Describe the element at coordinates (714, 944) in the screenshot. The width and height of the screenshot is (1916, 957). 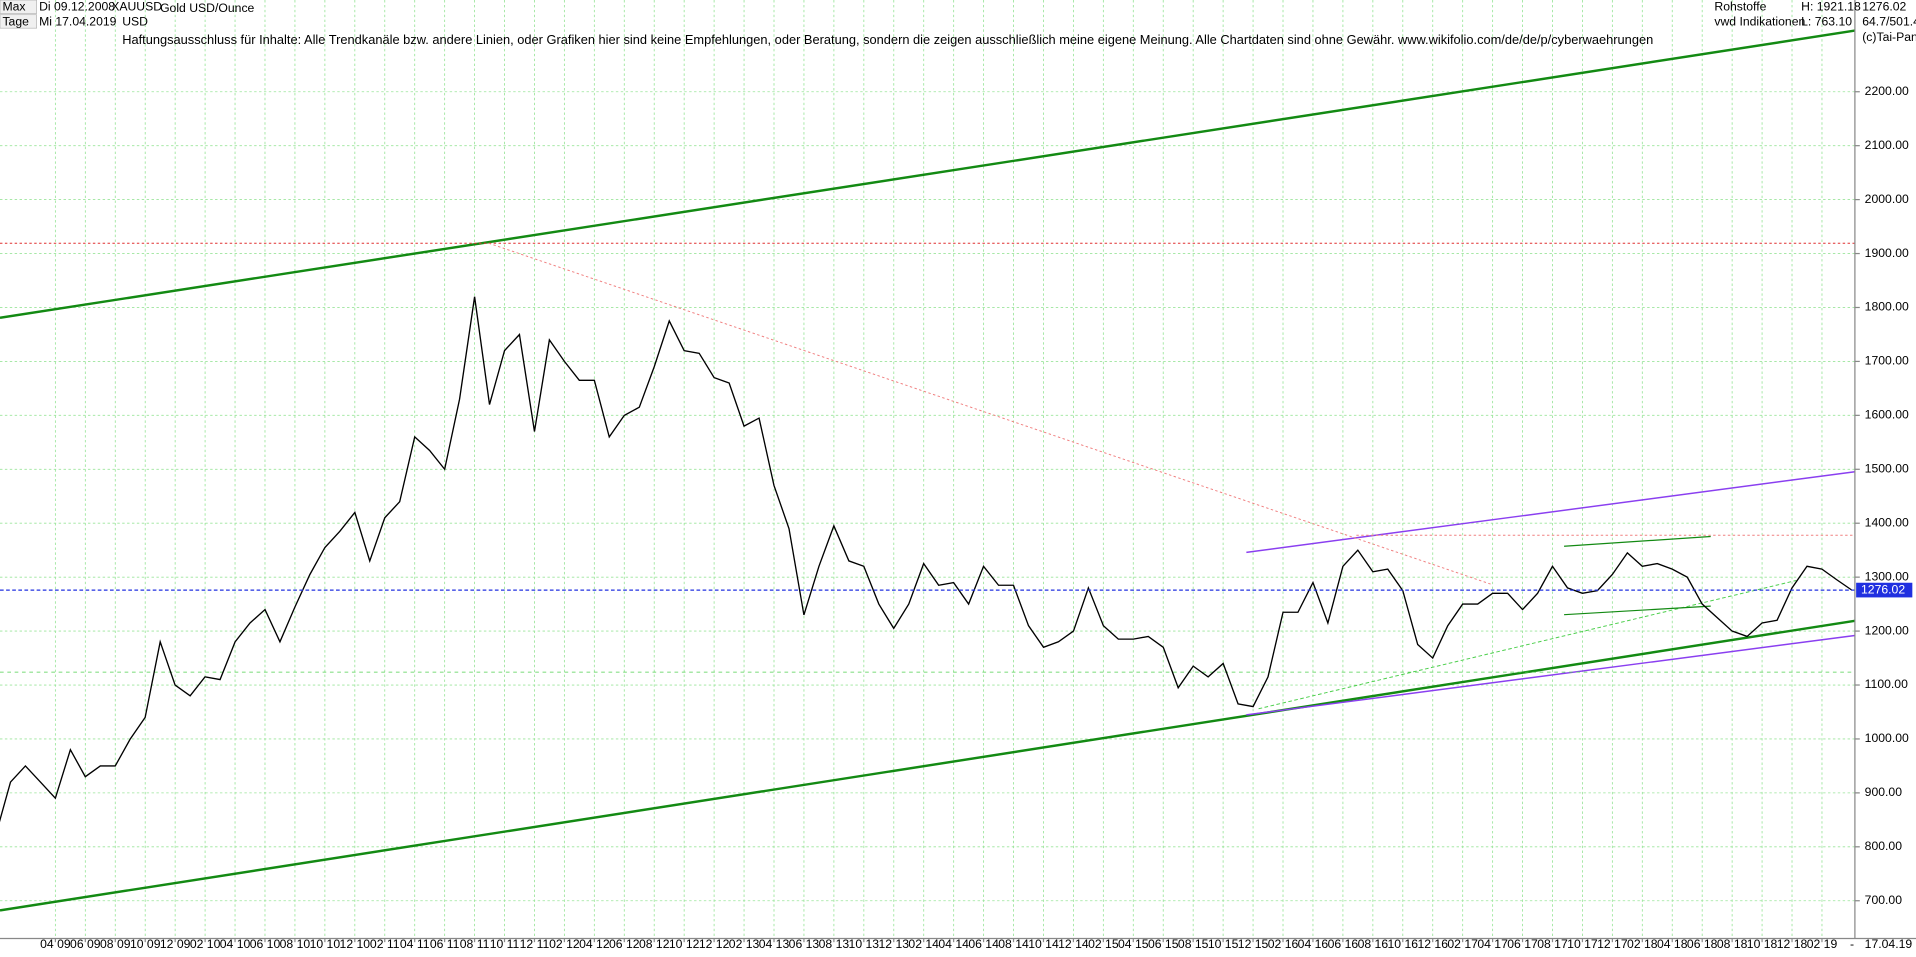
I see `x-tick-label: 12 12` at that location.